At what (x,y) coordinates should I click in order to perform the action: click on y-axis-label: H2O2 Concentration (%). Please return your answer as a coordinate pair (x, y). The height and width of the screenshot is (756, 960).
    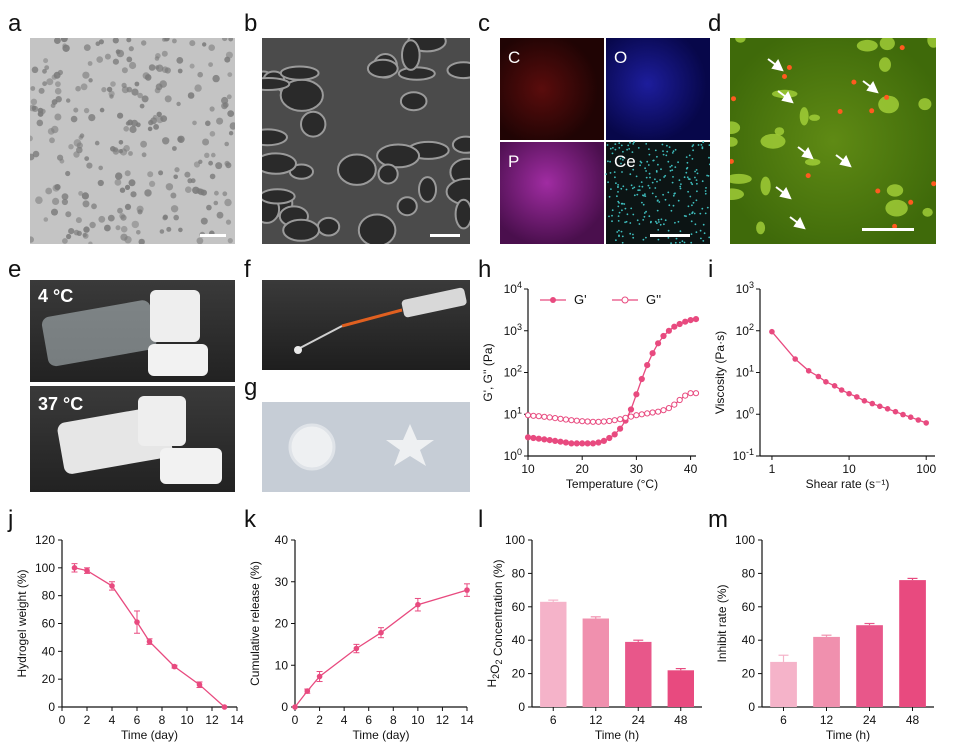
    Looking at the image, I should click on (495, 623).